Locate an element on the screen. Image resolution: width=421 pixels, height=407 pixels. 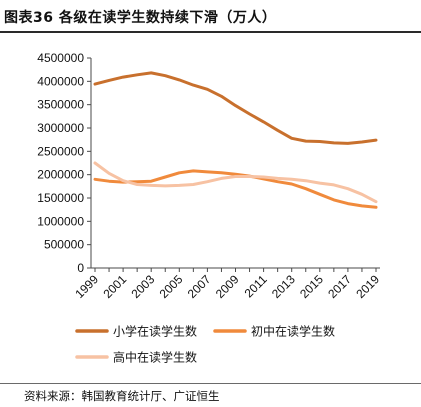
x-tick-label: 2017 is located at coordinates (339, 286).